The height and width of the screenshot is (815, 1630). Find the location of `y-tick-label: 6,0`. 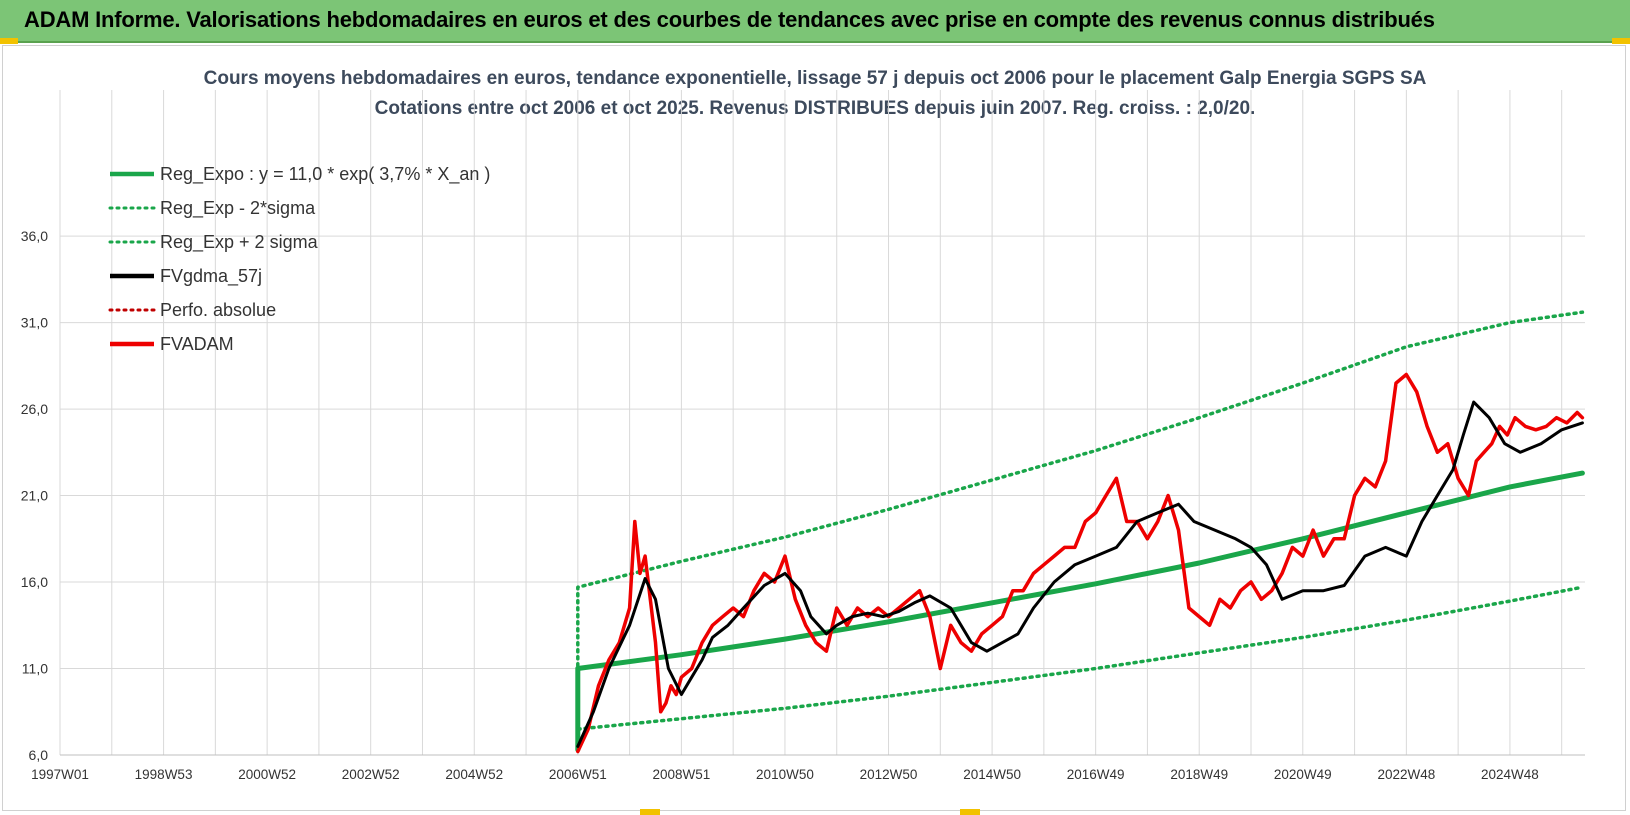

y-tick-label: 6,0 is located at coordinates (39, 755).